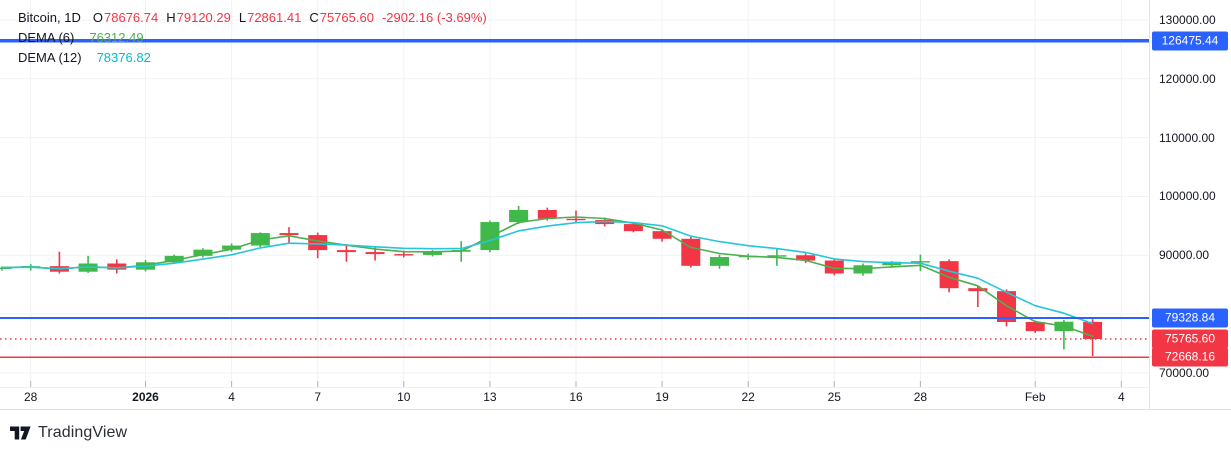 The height and width of the screenshot is (452, 1231). Describe the element at coordinates (662, 397) in the screenshot. I see `time-axis-label: 19` at that location.